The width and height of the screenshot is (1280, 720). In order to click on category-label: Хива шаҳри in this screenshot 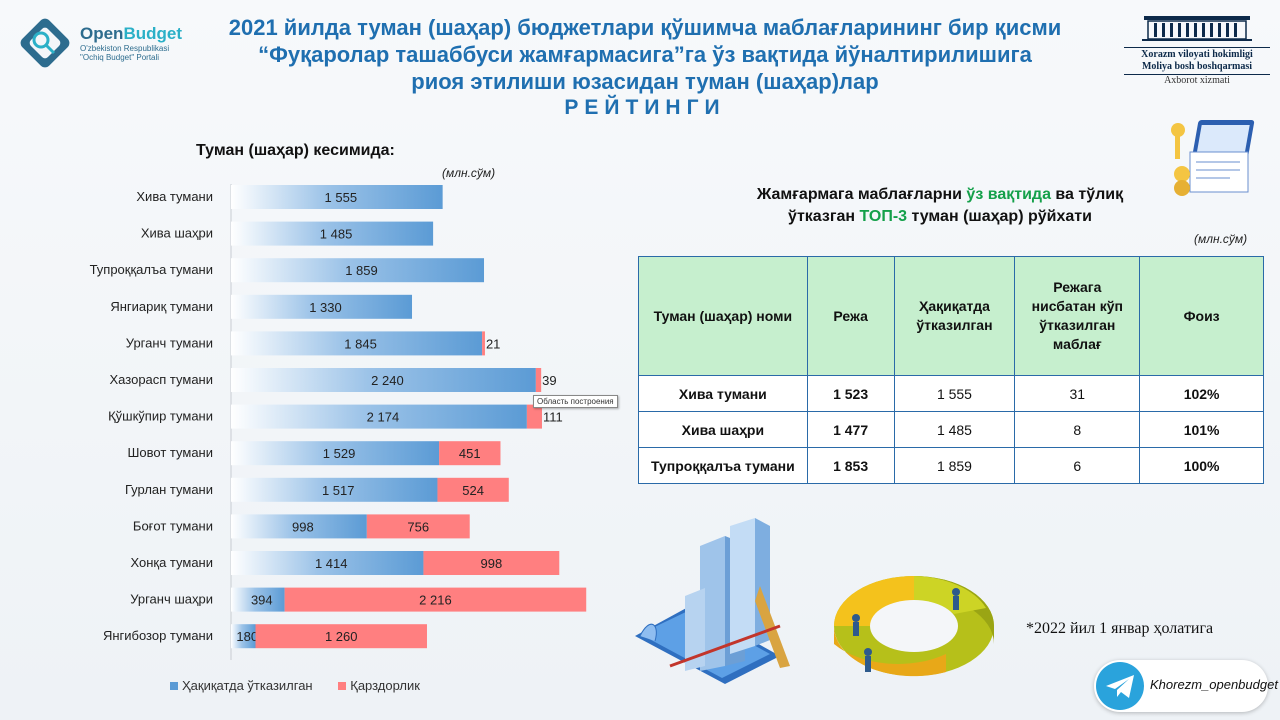, I will do `click(177, 233)`.